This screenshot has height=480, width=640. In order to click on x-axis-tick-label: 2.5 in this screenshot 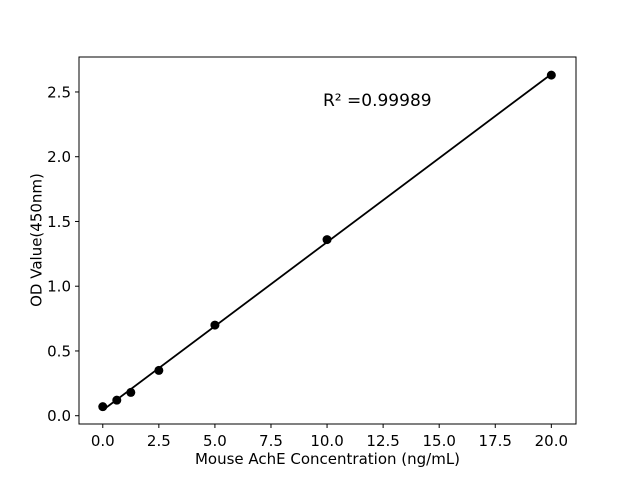, I will do `click(159, 441)`.